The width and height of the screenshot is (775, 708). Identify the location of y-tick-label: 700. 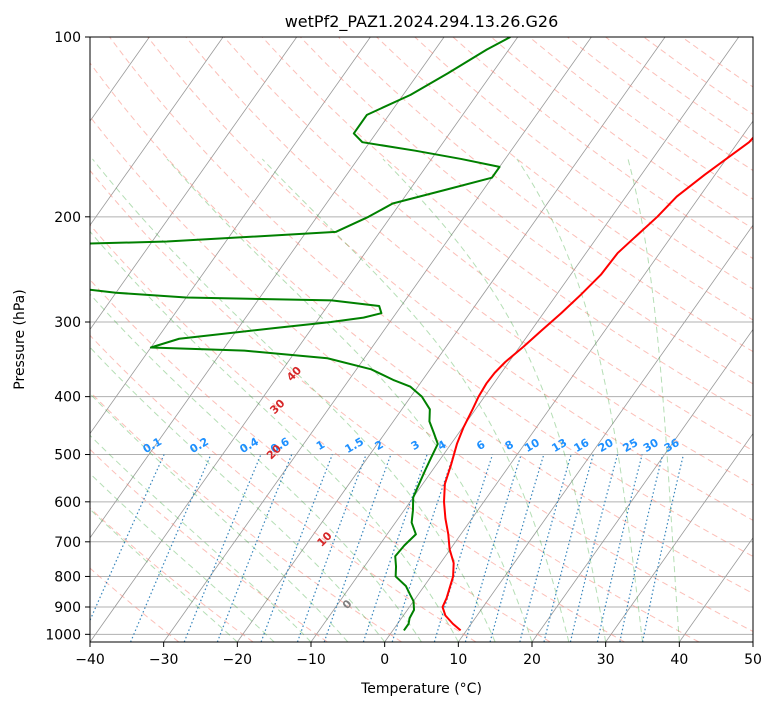
(67, 543).